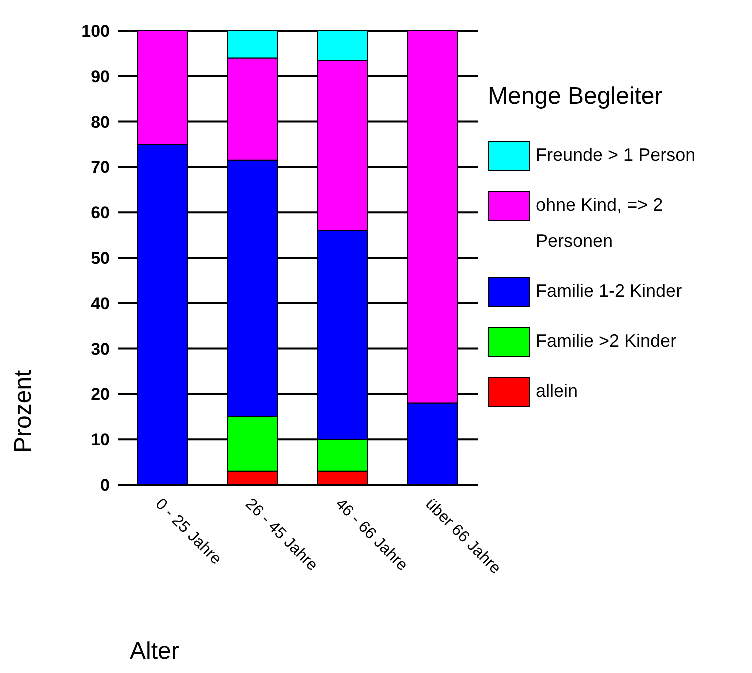 Image resolution: width=752 pixels, height=673 pixels. Describe the element at coordinates (576, 97) in the screenshot. I see `legend-title: Menge Begleiter` at that location.